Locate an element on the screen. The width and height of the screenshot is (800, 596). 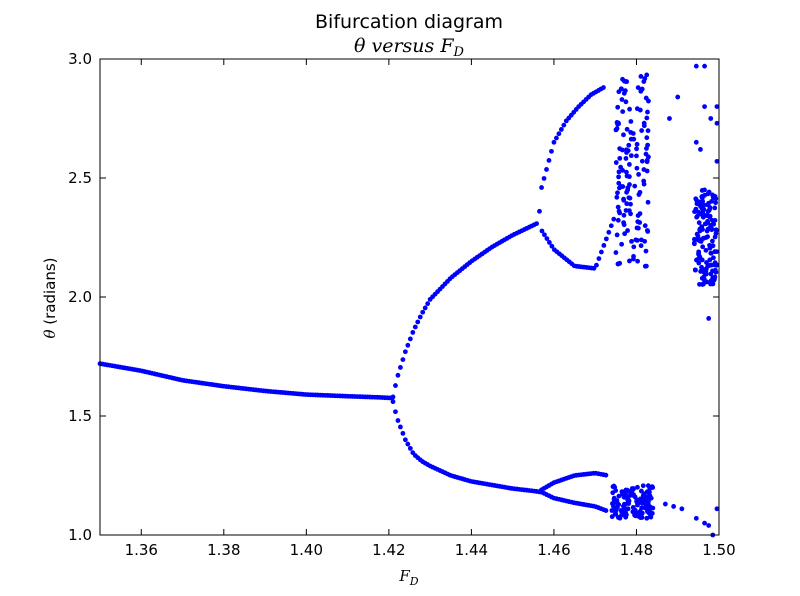
y-axis-label: θ (radians) is located at coordinates (50, 297).